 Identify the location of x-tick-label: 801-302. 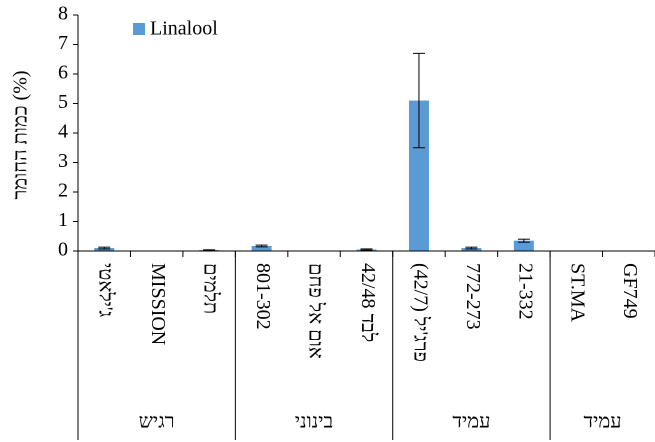
(263, 296).